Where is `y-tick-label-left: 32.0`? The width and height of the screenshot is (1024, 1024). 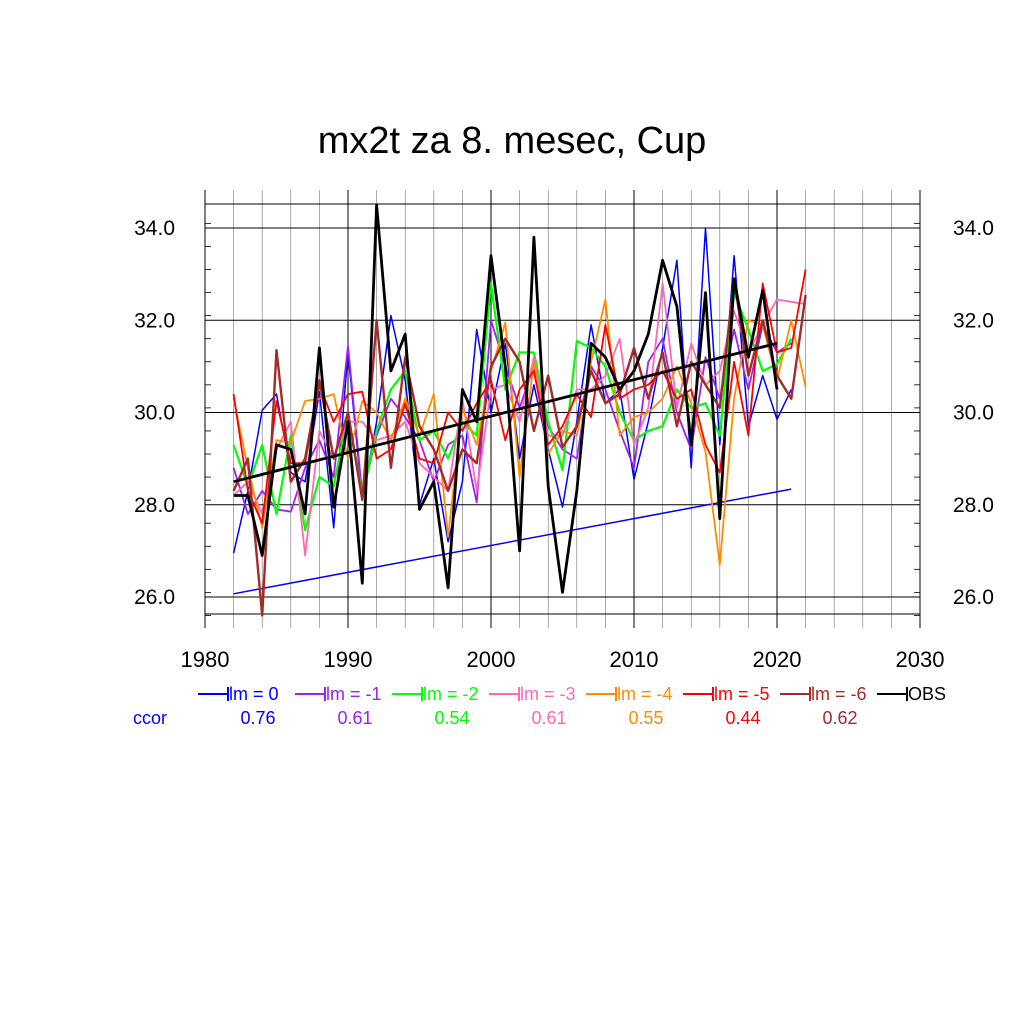
y-tick-label-left: 32.0 is located at coordinates (154, 320).